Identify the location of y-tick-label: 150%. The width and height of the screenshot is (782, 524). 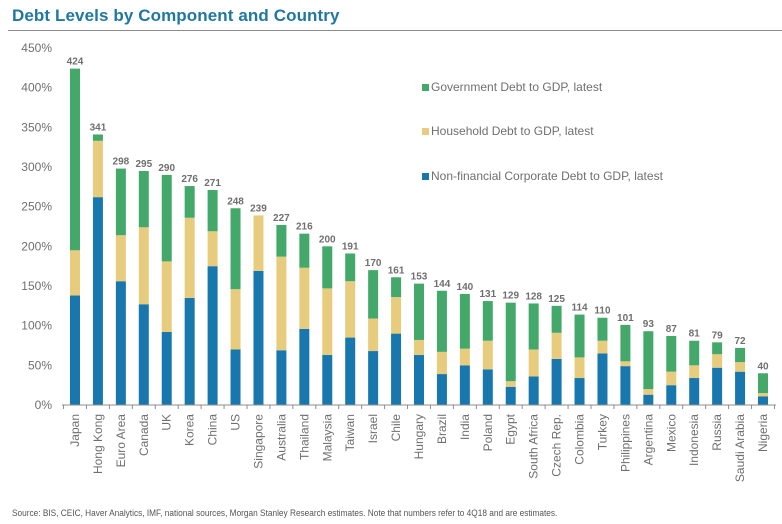
(36, 286).